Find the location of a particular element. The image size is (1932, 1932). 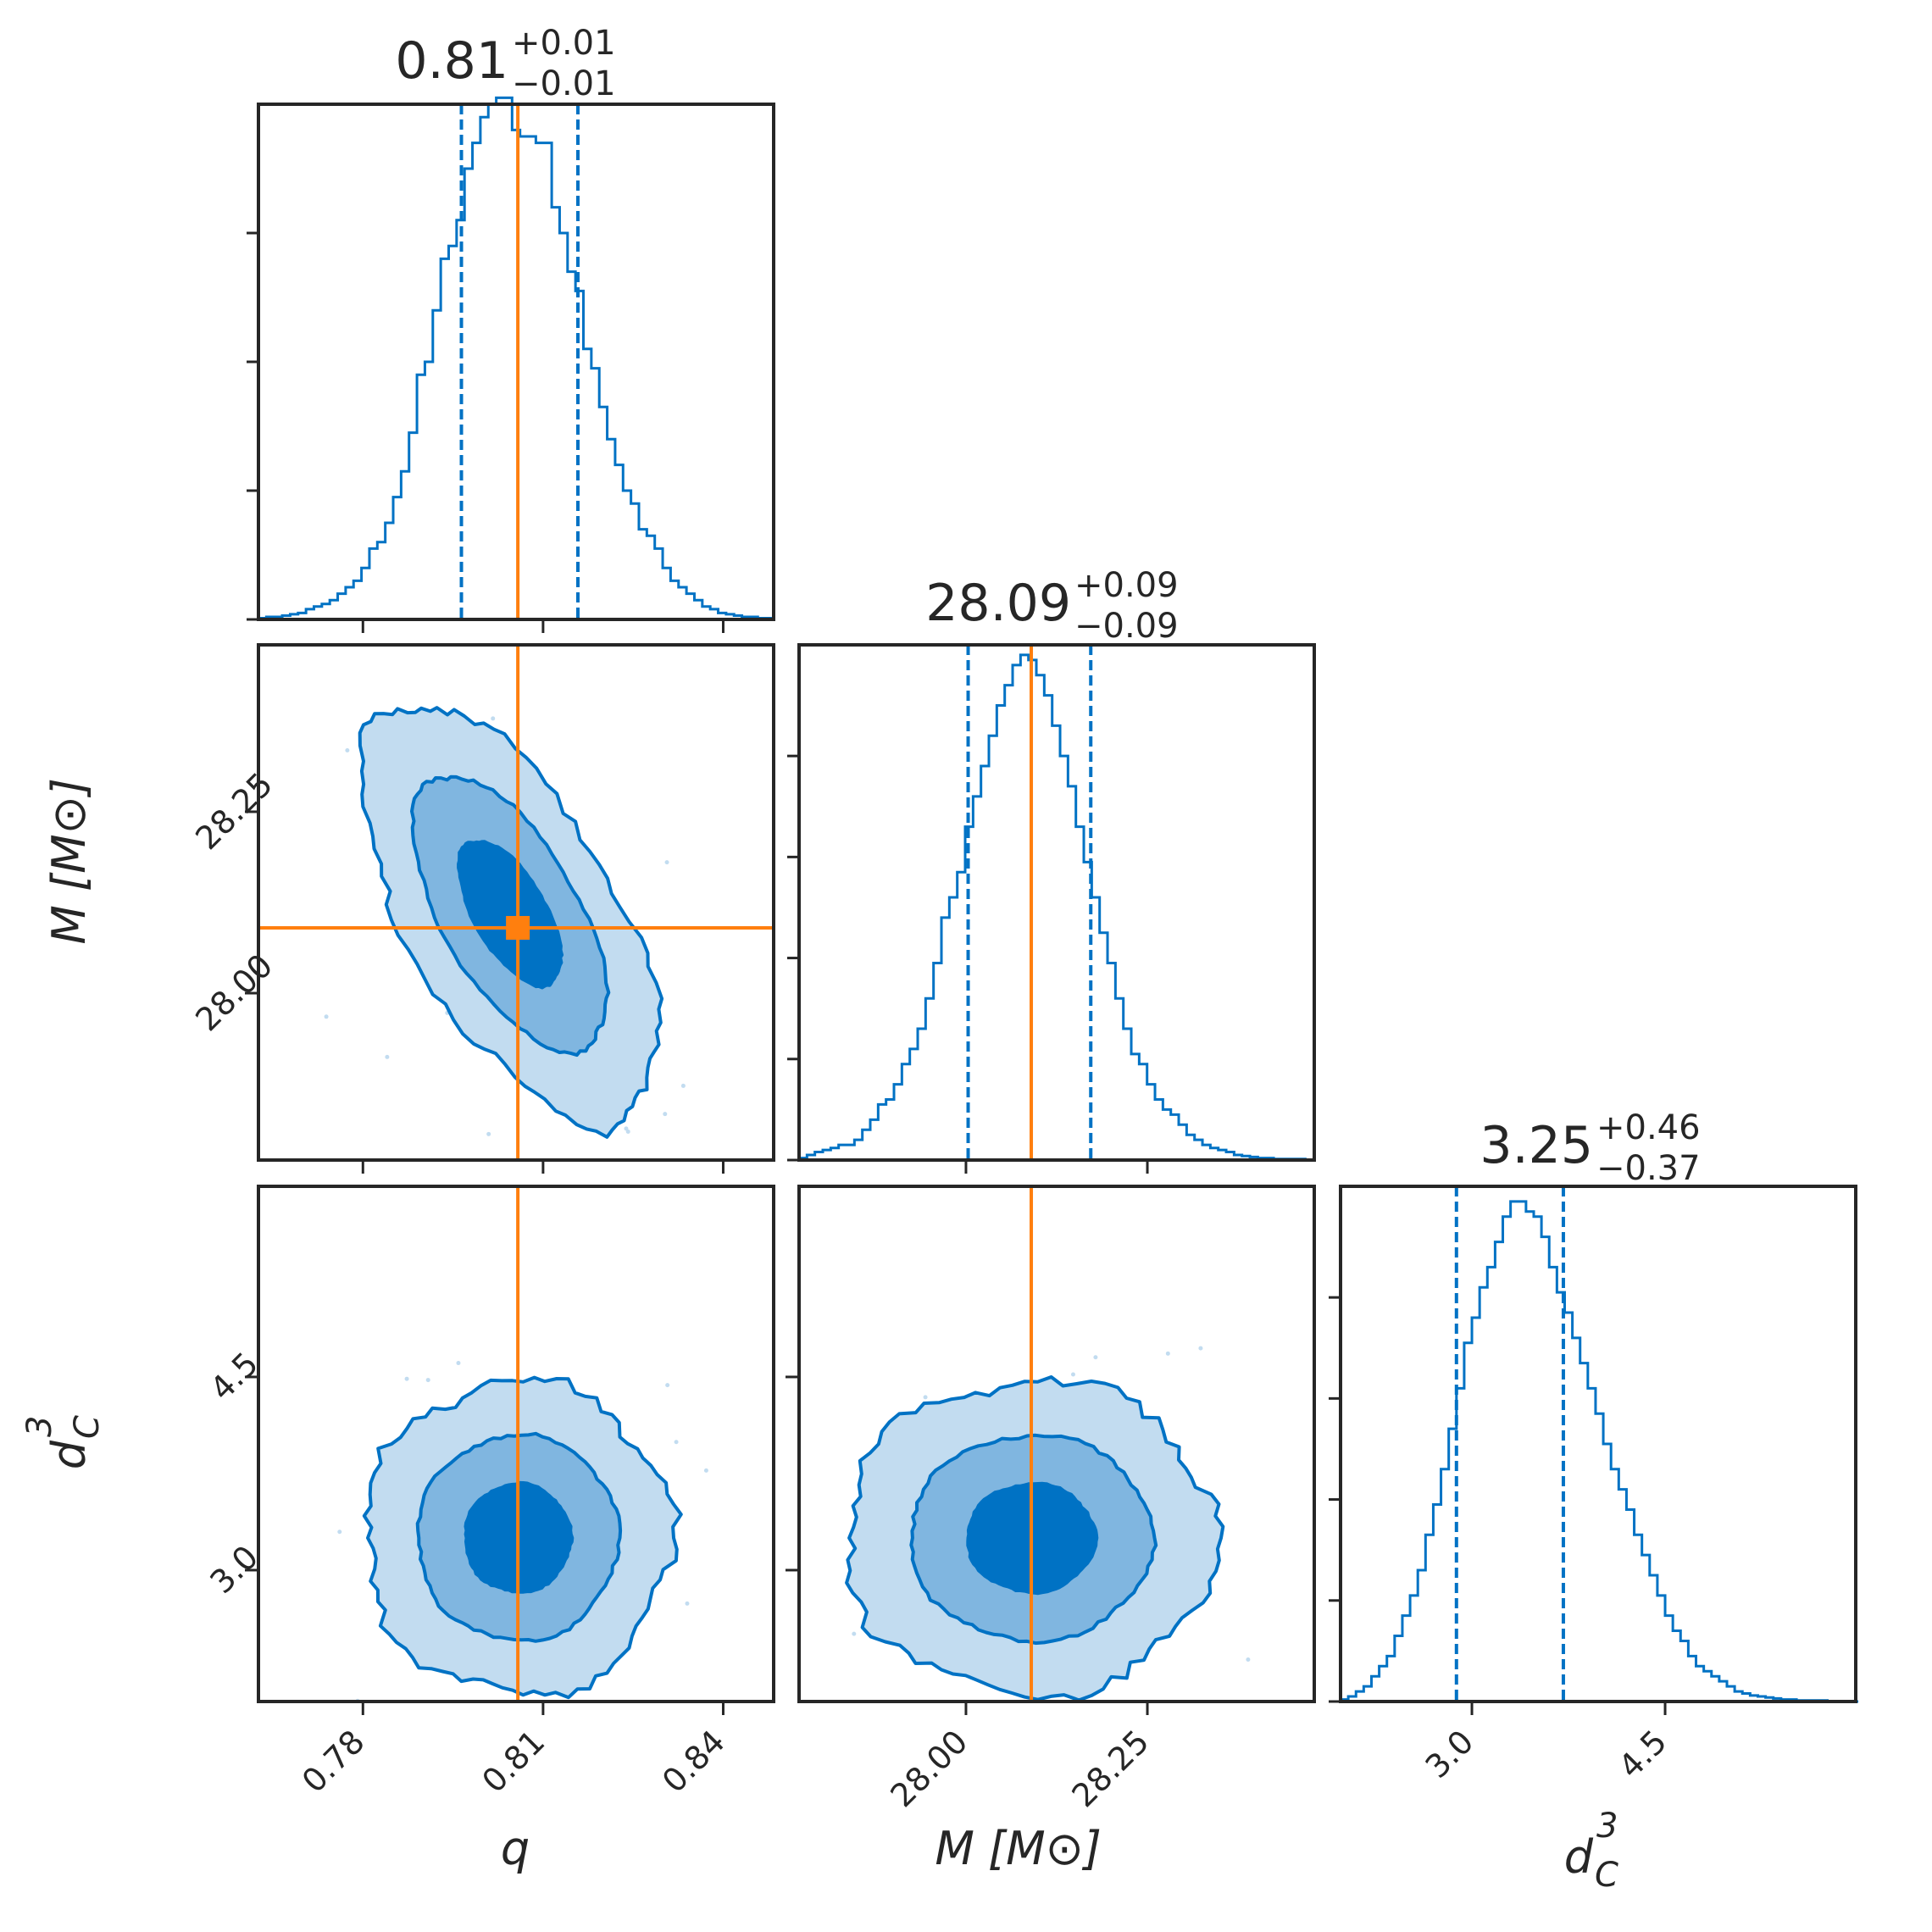

xlabel-m-main: M is located at coordinates (954, 1848).